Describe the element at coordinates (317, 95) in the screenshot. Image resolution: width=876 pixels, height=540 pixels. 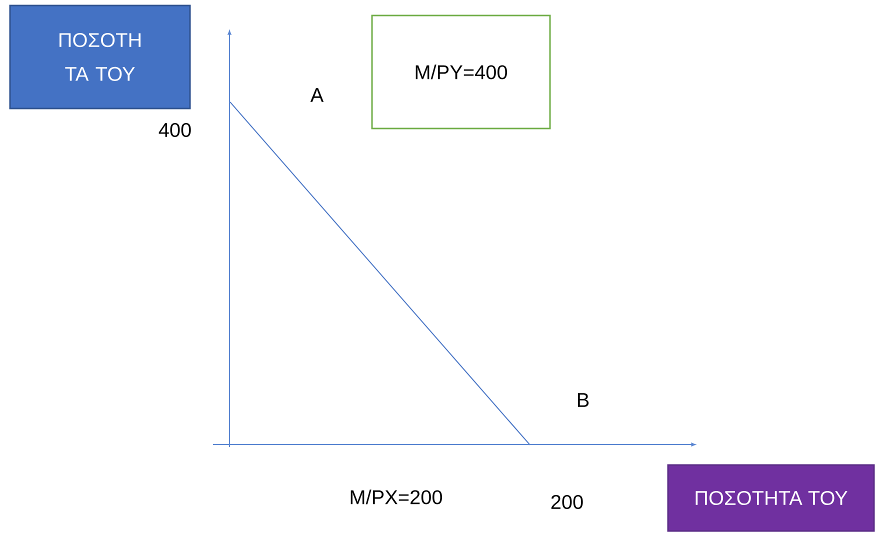
I see `text: A` at that location.